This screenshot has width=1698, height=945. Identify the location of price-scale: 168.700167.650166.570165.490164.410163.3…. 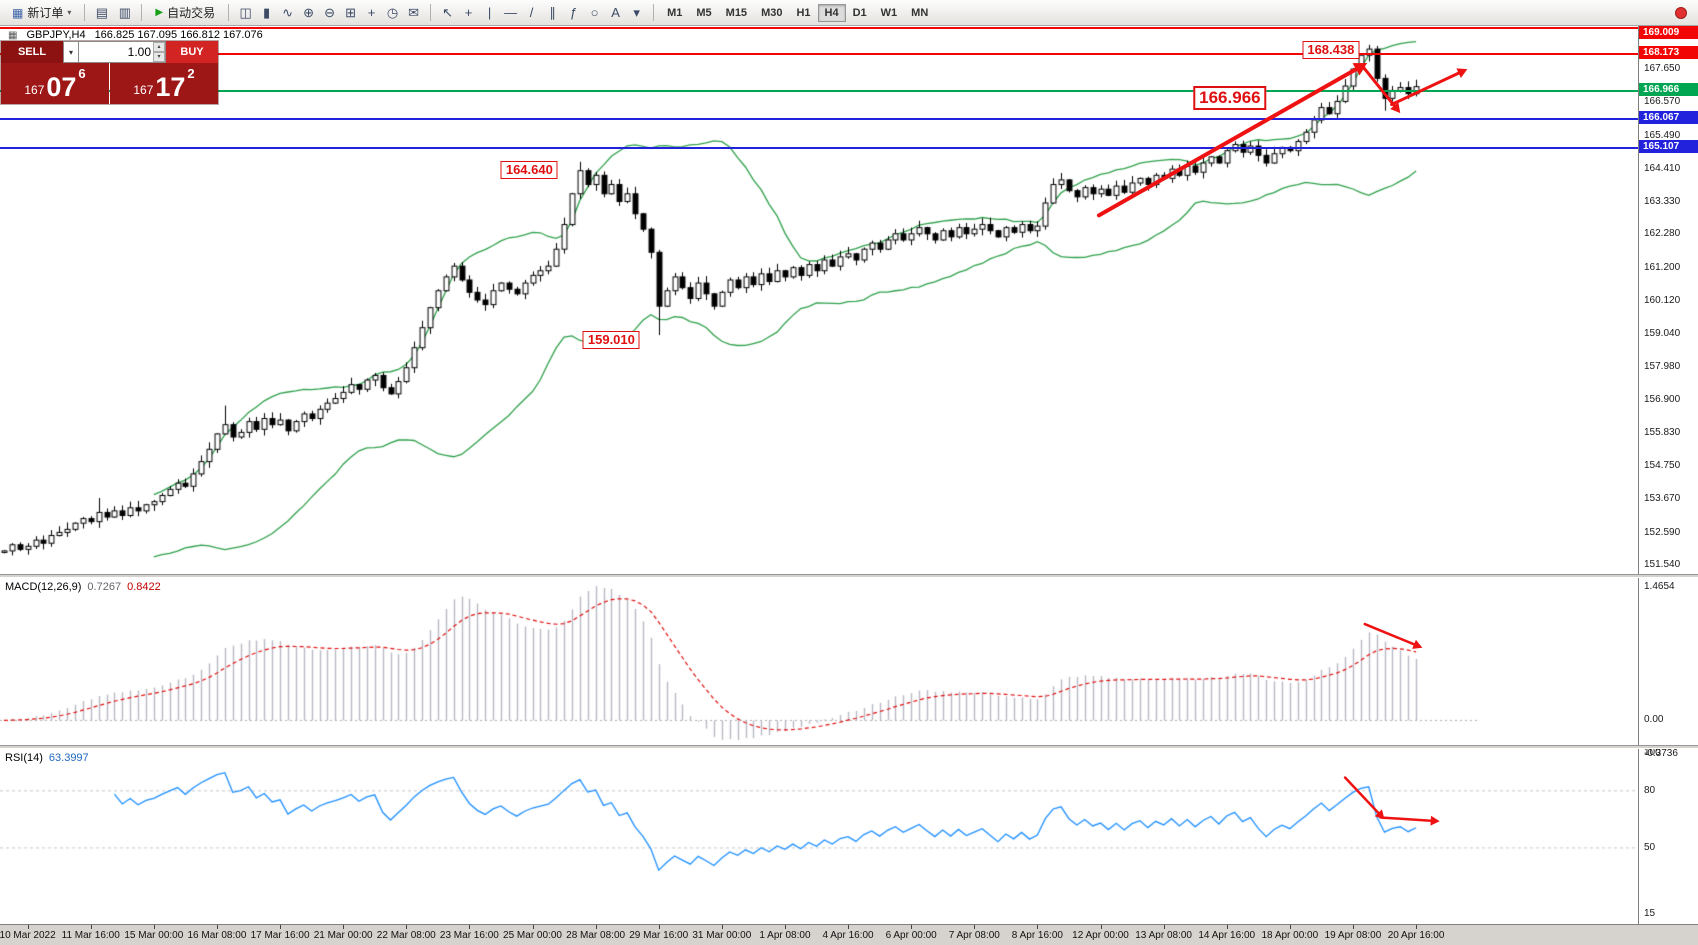
(1668, 475).